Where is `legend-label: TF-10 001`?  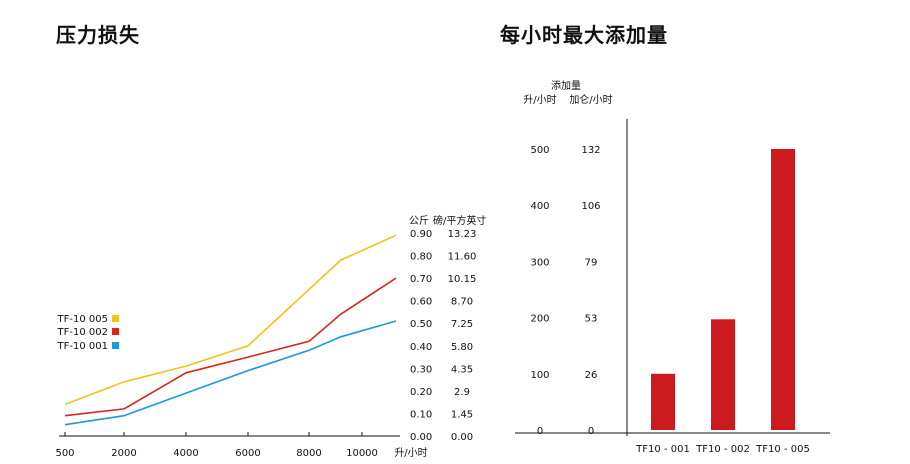 legend-label: TF-10 001 is located at coordinates (82, 346).